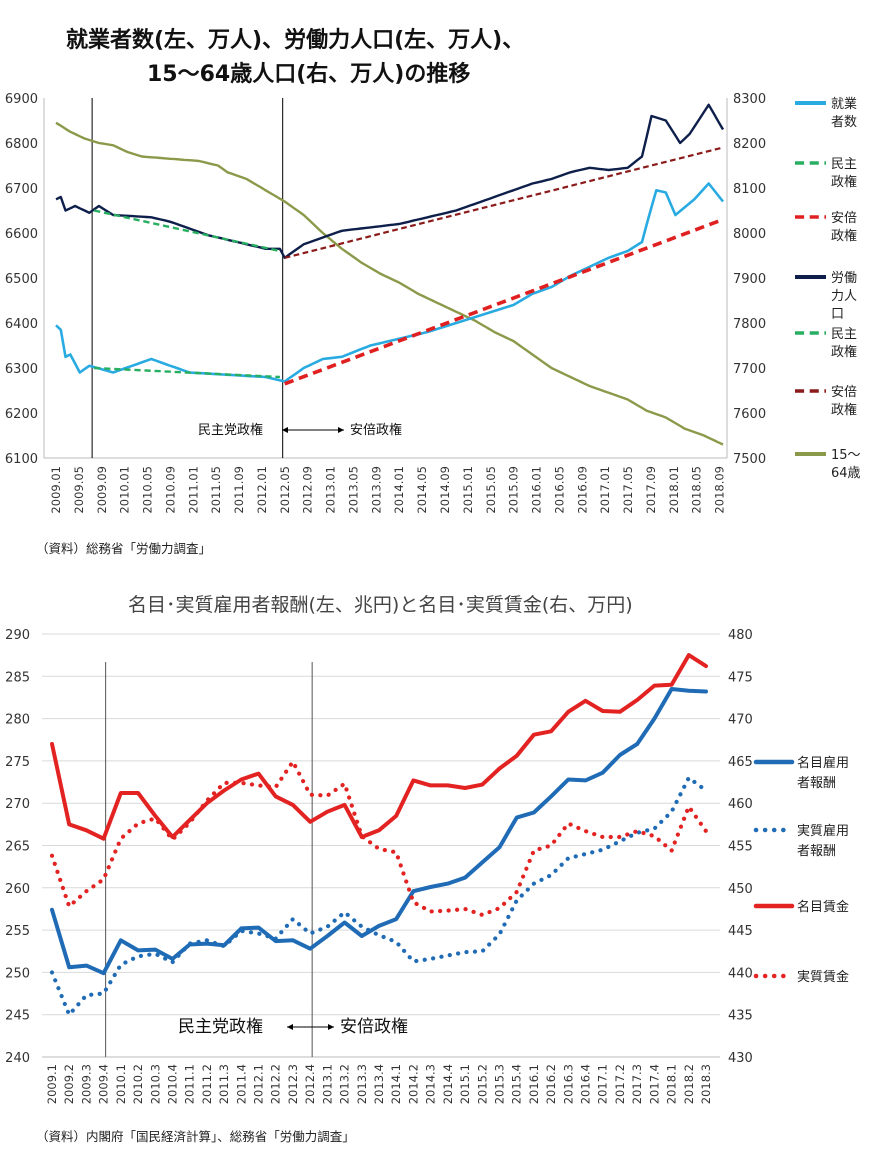 The image size is (873, 1159). What do you see at coordinates (749, 459) in the screenshot?
I see `chart1-y-right-tick: 7500` at bounding box center [749, 459].